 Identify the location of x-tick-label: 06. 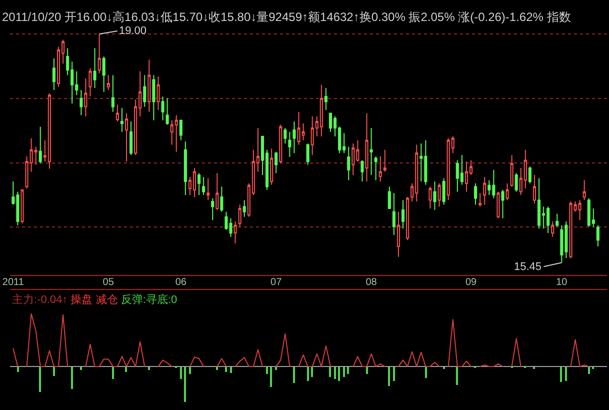
(181, 282).